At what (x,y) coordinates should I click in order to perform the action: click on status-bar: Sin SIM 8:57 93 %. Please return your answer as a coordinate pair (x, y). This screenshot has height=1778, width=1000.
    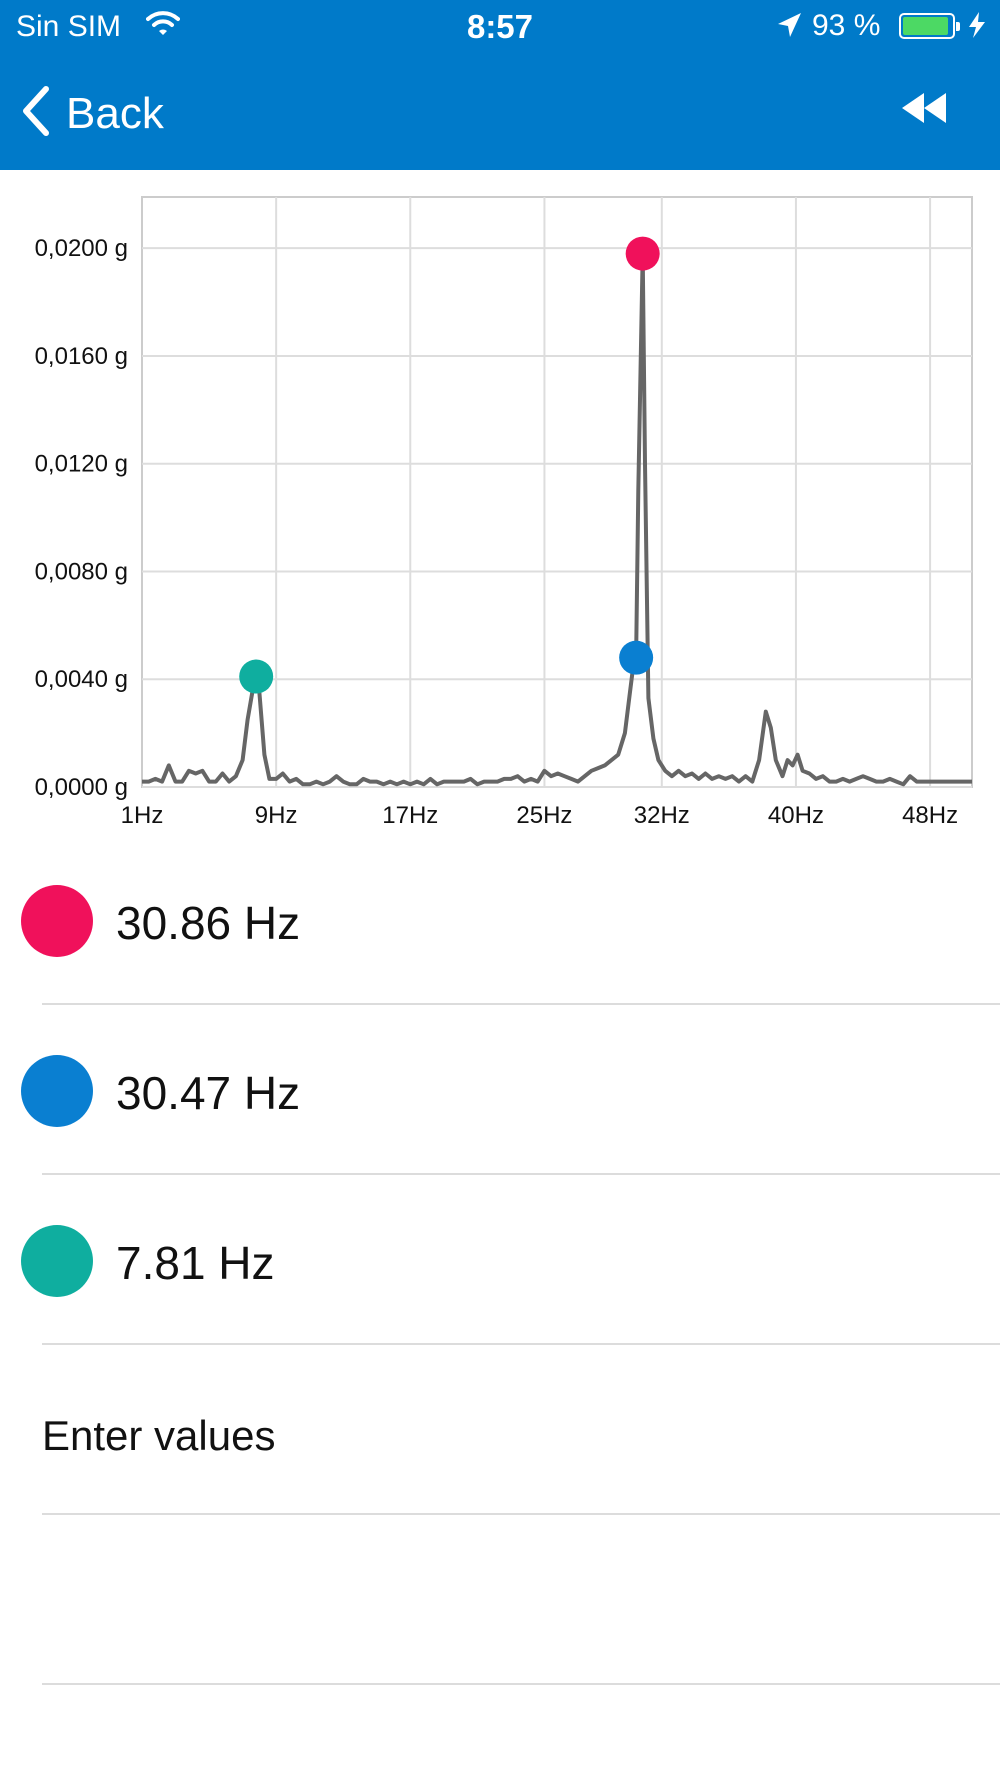
    Looking at the image, I should click on (500, 27).